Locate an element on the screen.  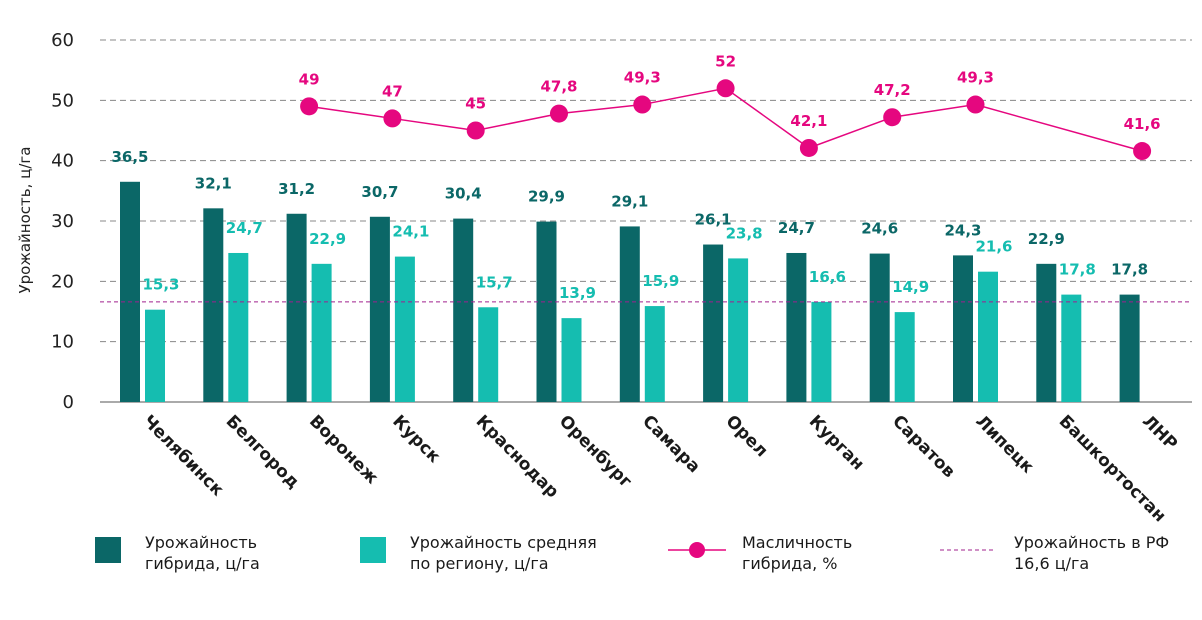
x-category-label: Челябинск is located at coordinates (182, 455).